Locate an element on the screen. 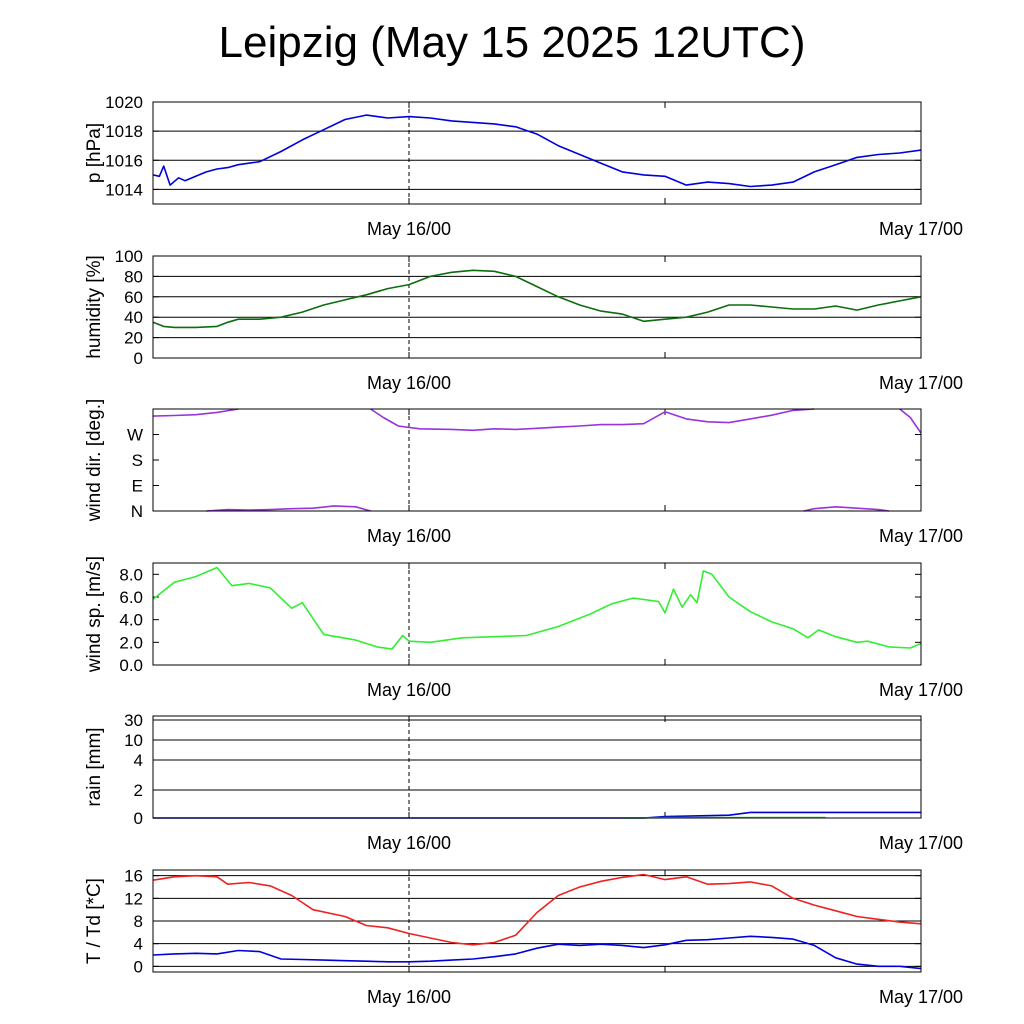 The height and width of the screenshot is (1024, 1024). wind-speed-series-line is located at coordinates (537, 608).